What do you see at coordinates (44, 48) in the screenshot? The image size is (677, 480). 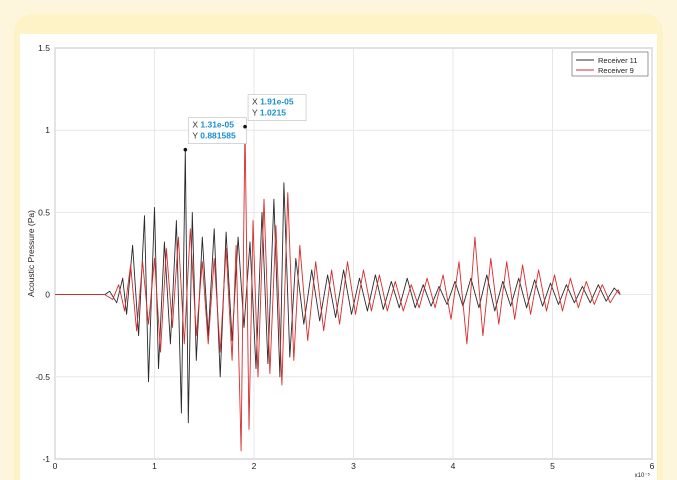 I see `y-tick-label: 1.5` at bounding box center [44, 48].